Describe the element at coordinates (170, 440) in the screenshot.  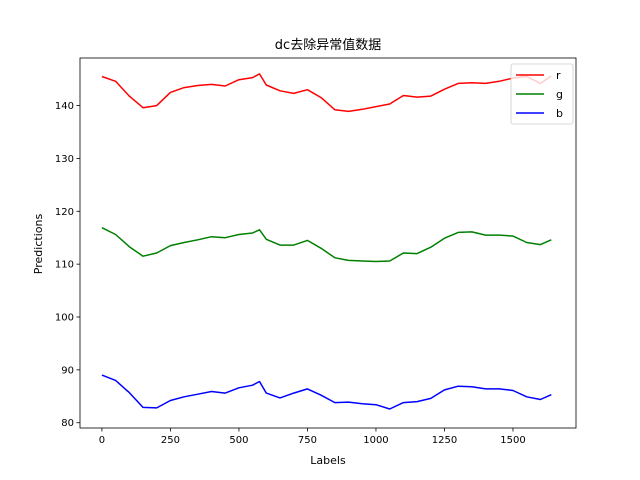
I see `x-tick-label-250: 250` at that location.